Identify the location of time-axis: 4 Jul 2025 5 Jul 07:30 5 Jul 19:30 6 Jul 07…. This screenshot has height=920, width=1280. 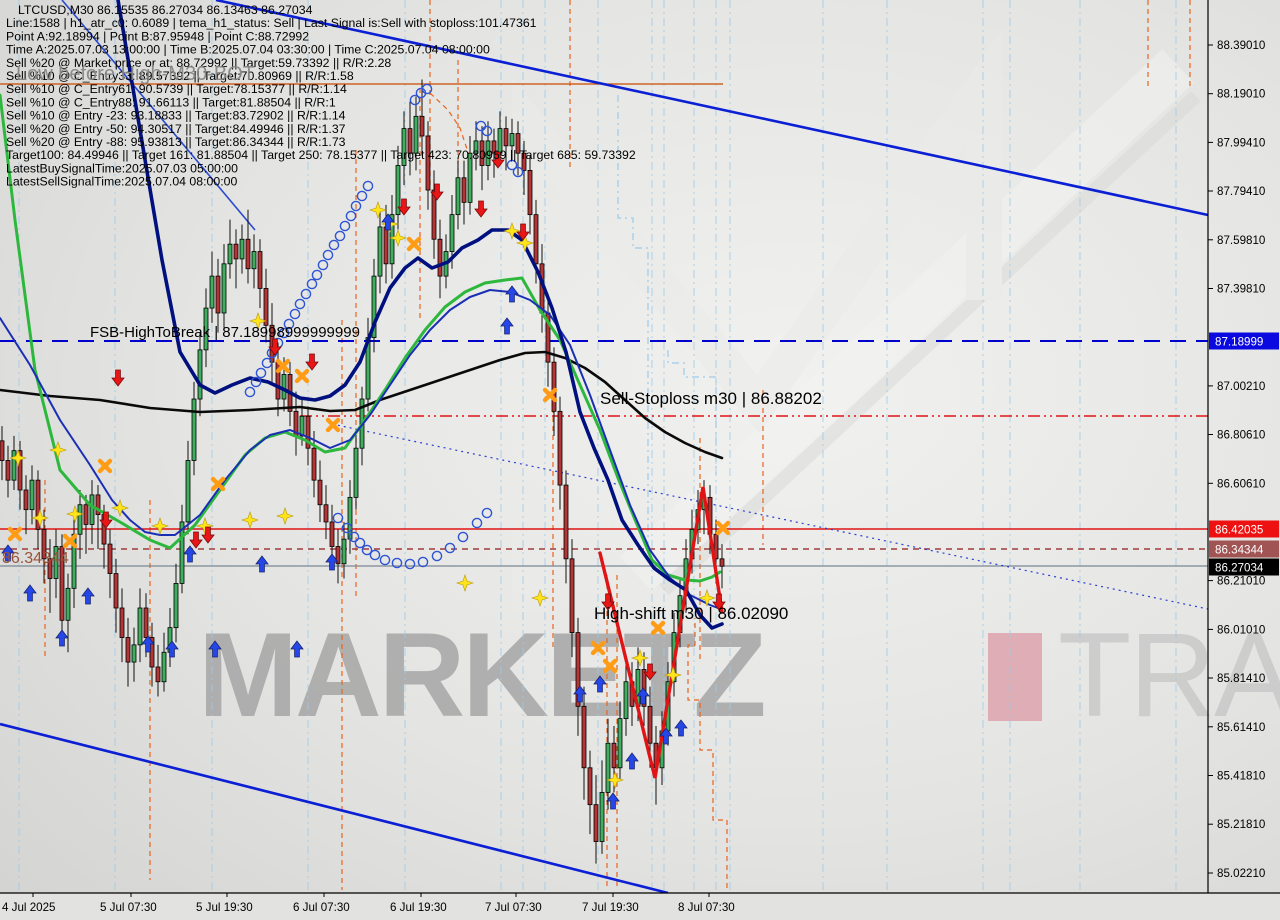
(368, 903).